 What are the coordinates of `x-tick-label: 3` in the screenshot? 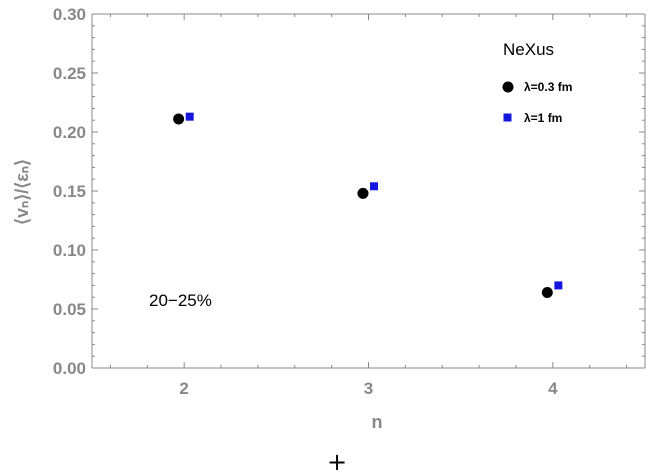 It's located at (368, 388).